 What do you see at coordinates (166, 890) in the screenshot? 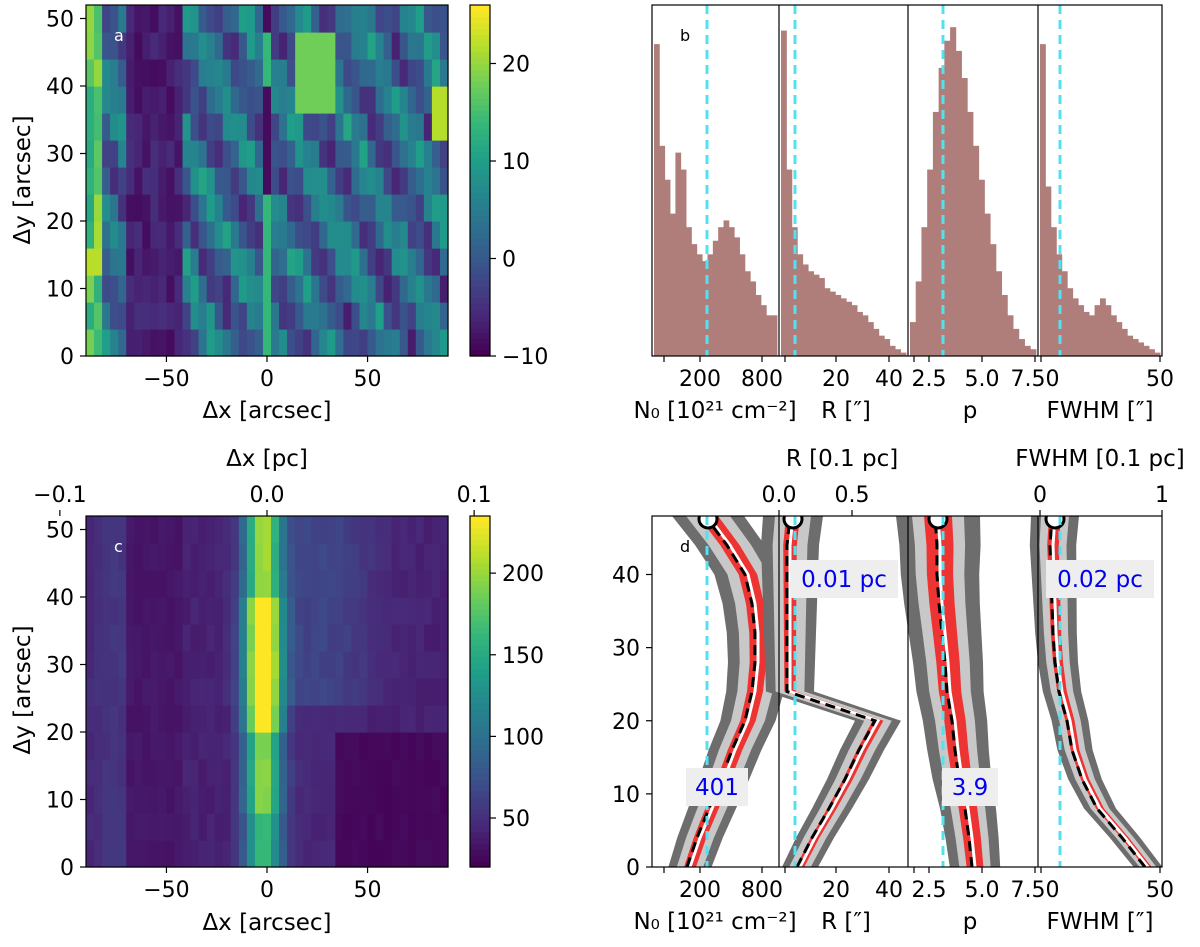
I see `x-tick-label: −50` at bounding box center [166, 890].